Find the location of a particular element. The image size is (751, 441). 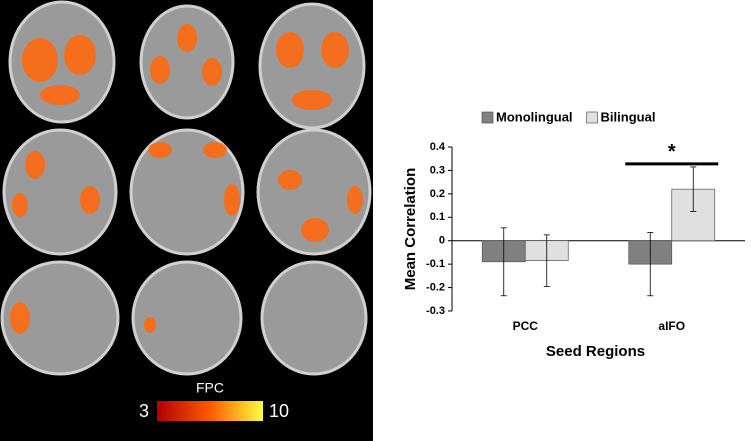

colorbar-tick-label: 3 is located at coordinates (144, 411).